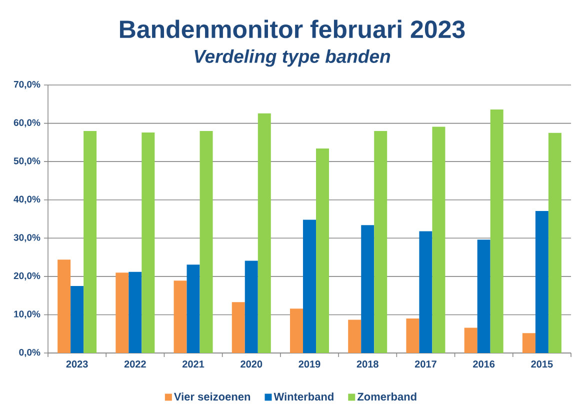 This screenshot has height=416, width=584. What do you see at coordinates (135, 364) in the screenshot?
I see `x-tick-label: 2022` at bounding box center [135, 364].